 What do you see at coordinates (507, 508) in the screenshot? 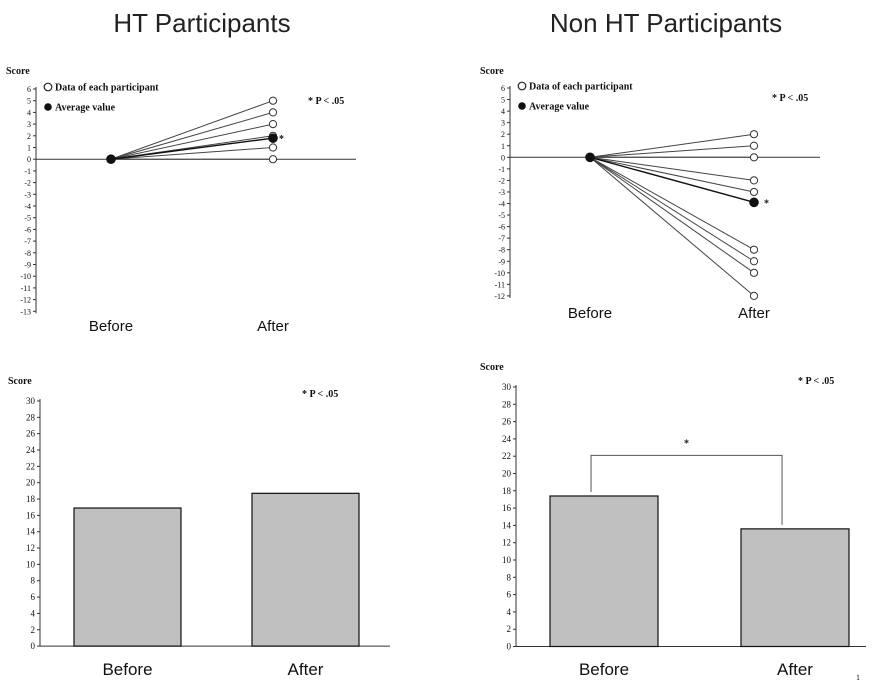
I see `y-tick-label: 16` at bounding box center [507, 508].